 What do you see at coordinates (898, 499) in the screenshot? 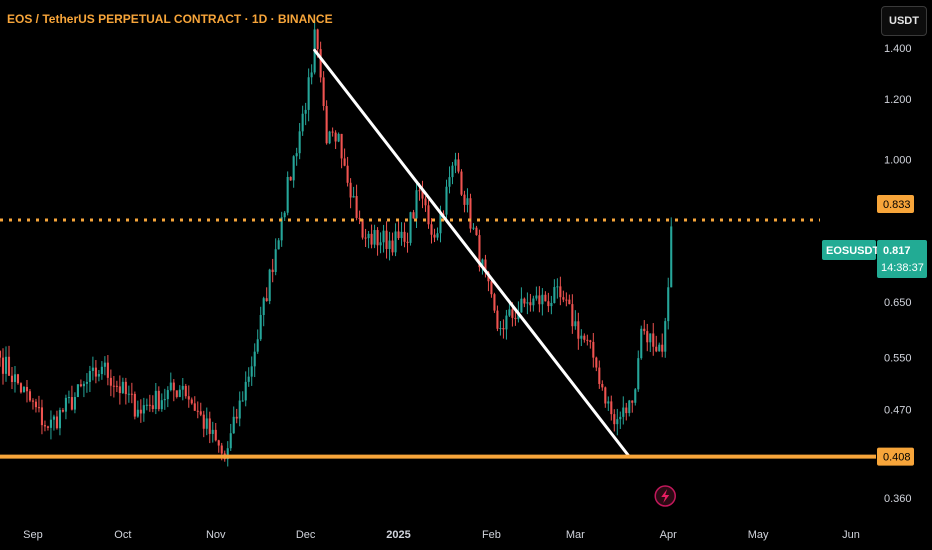
I see `y-tick-label: 0.360` at bounding box center [898, 499].